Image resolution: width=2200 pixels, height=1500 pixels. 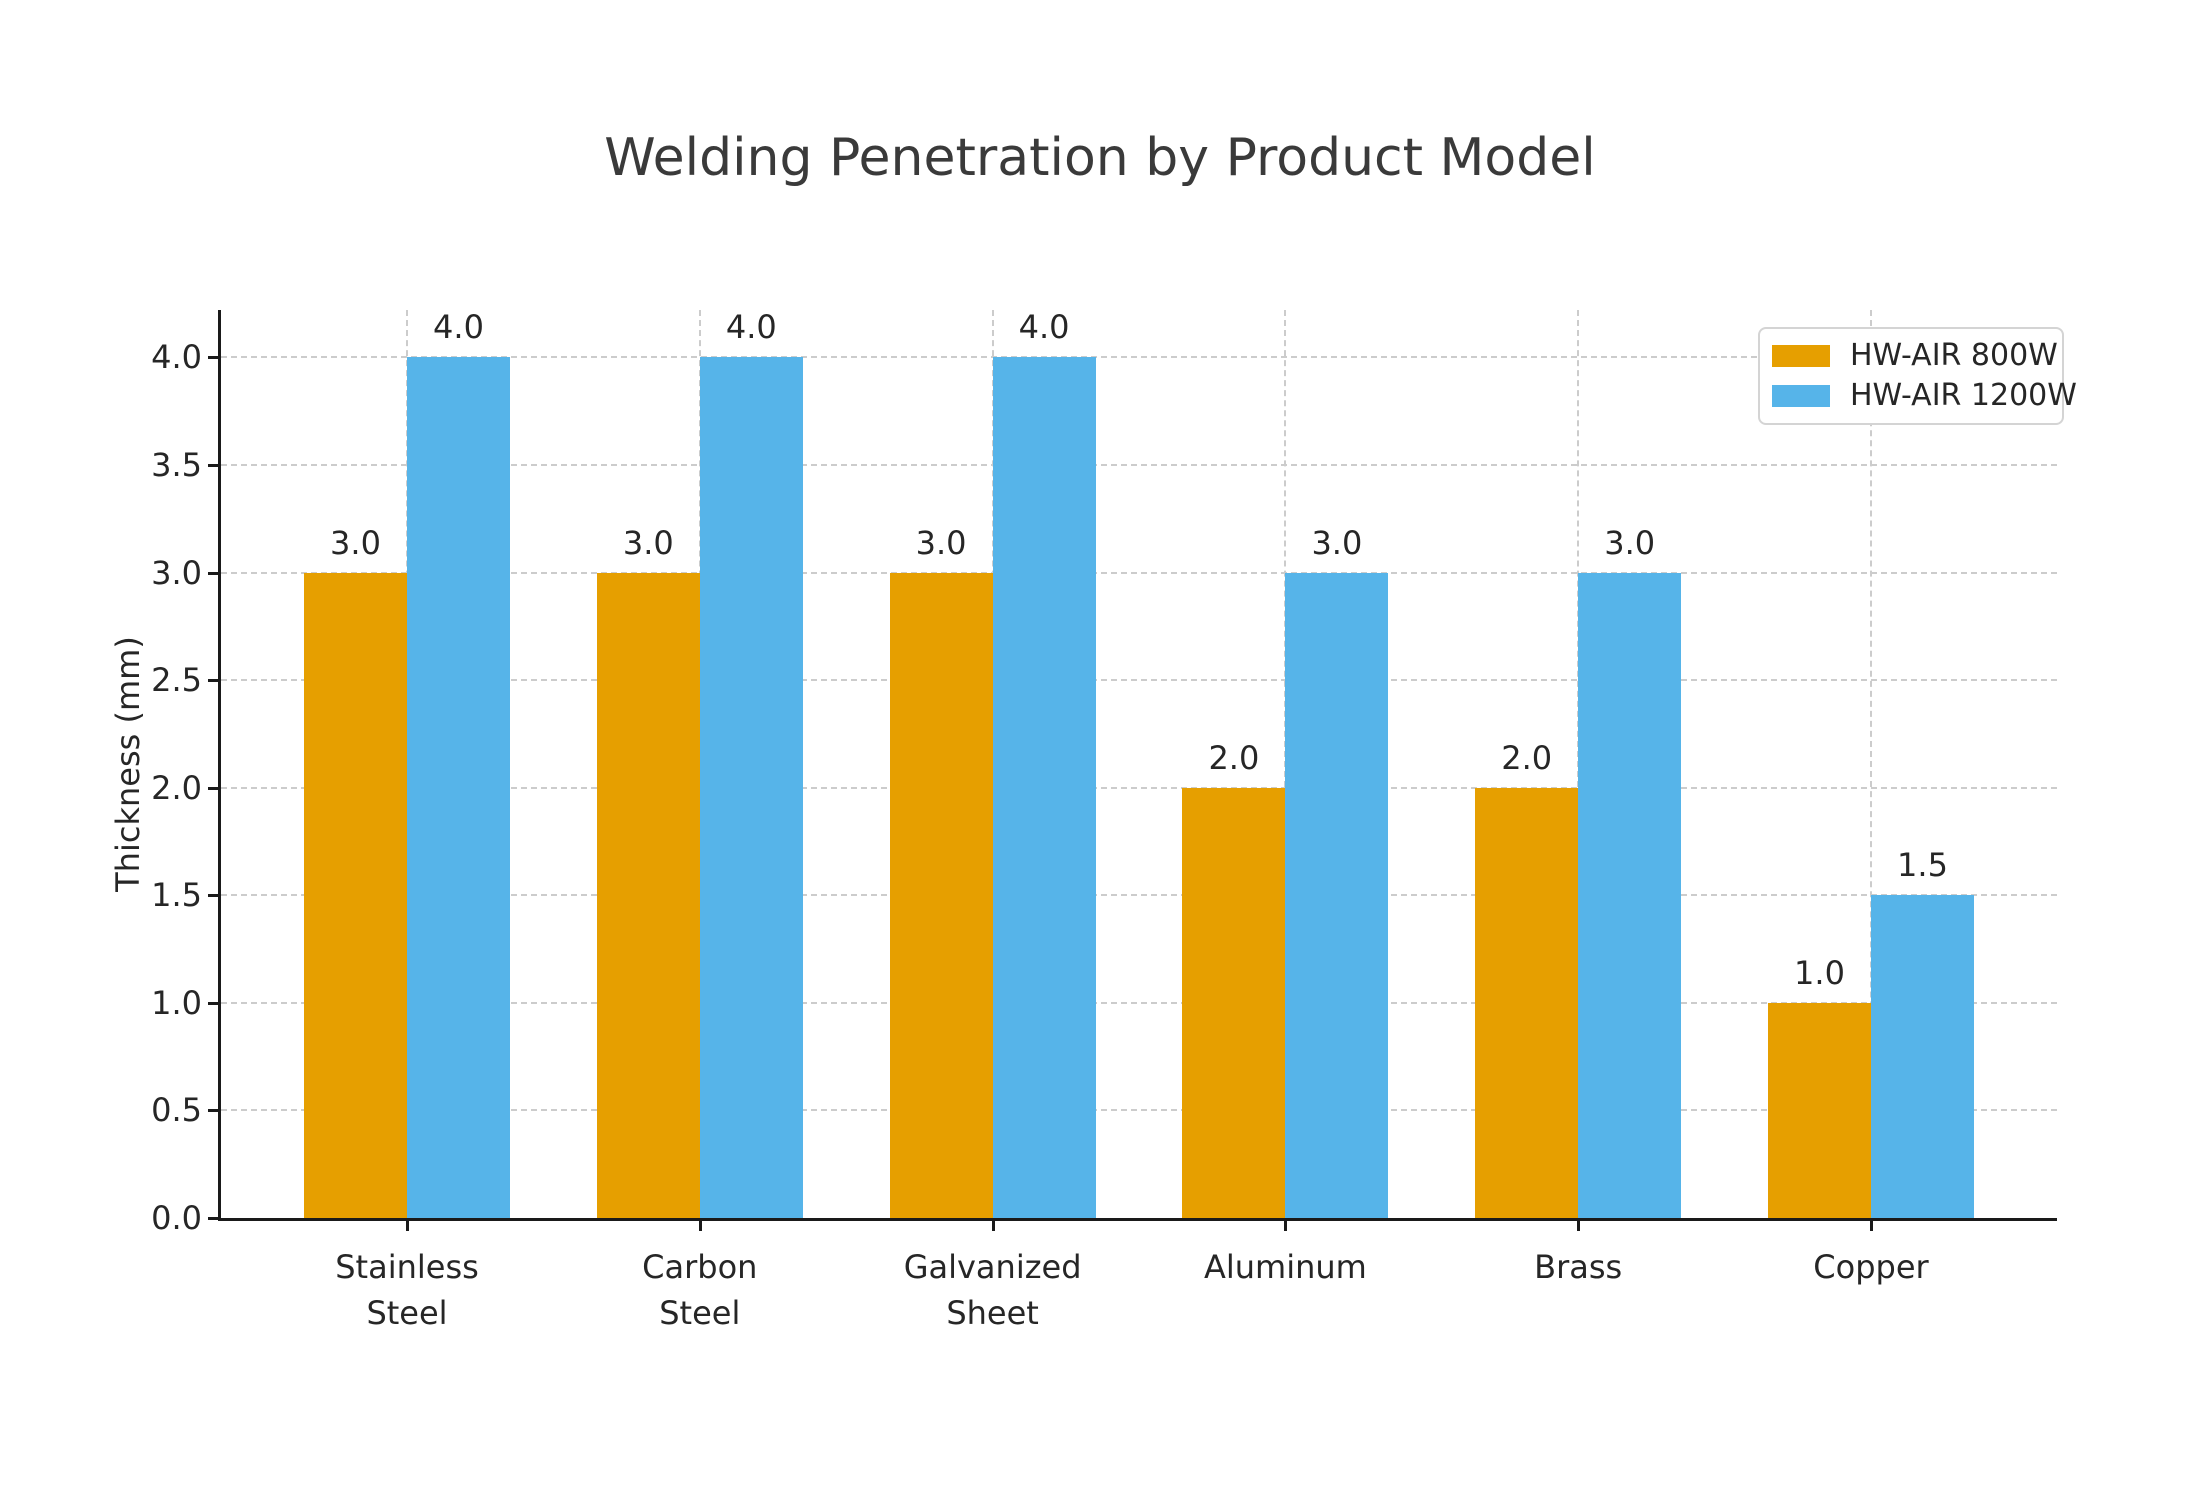 What do you see at coordinates (700, 1290) in the screenshot?
I see `x-category-label: Carbon Steel` at bounding box center [700, 1290].